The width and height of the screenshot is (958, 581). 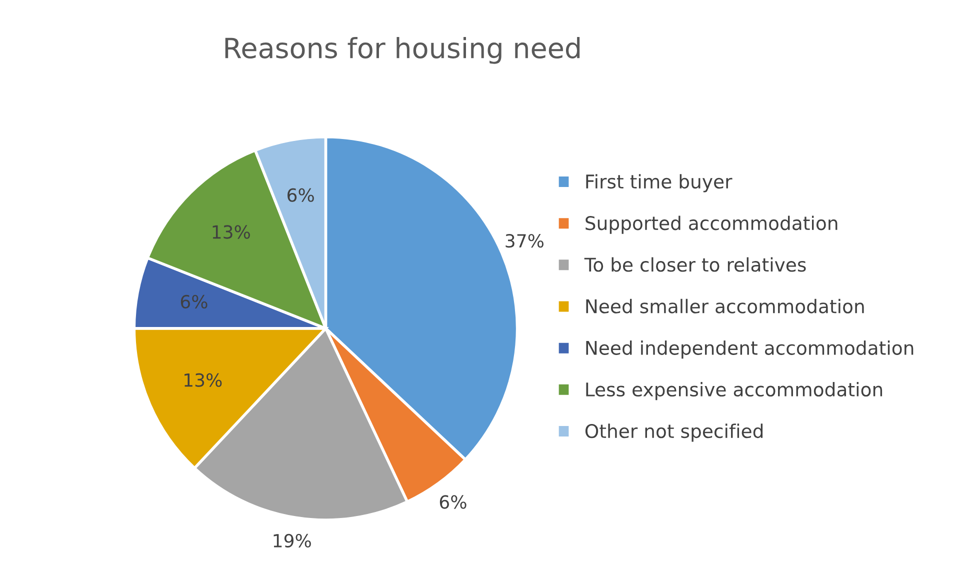 What do you see at coordinates (402, 50) in the screenshot?
I see `chart-title: Reasons for housing need` at bounding box center [402, 50].